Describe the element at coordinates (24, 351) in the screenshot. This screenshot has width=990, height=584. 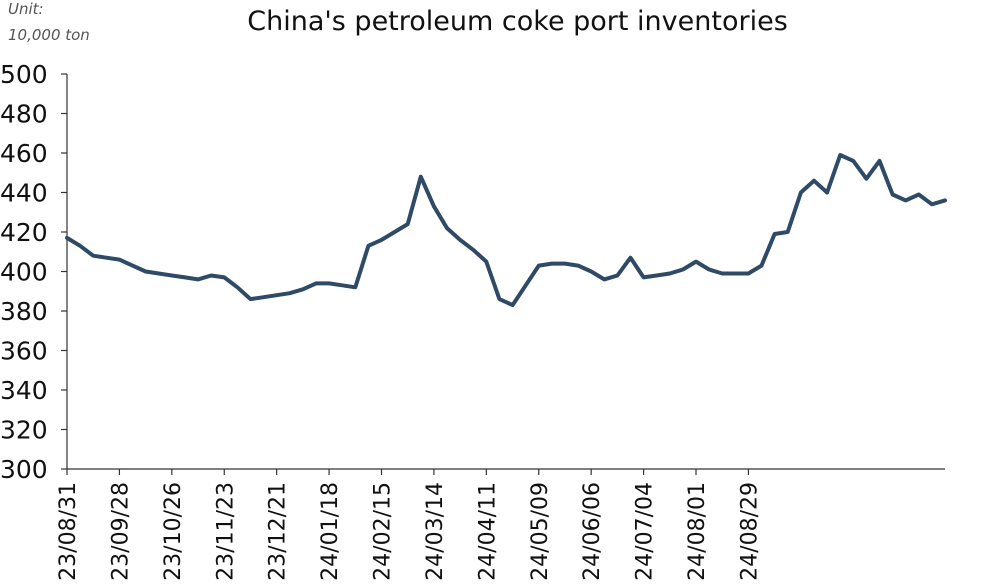
I see `y-tick-label: 360` at that location.